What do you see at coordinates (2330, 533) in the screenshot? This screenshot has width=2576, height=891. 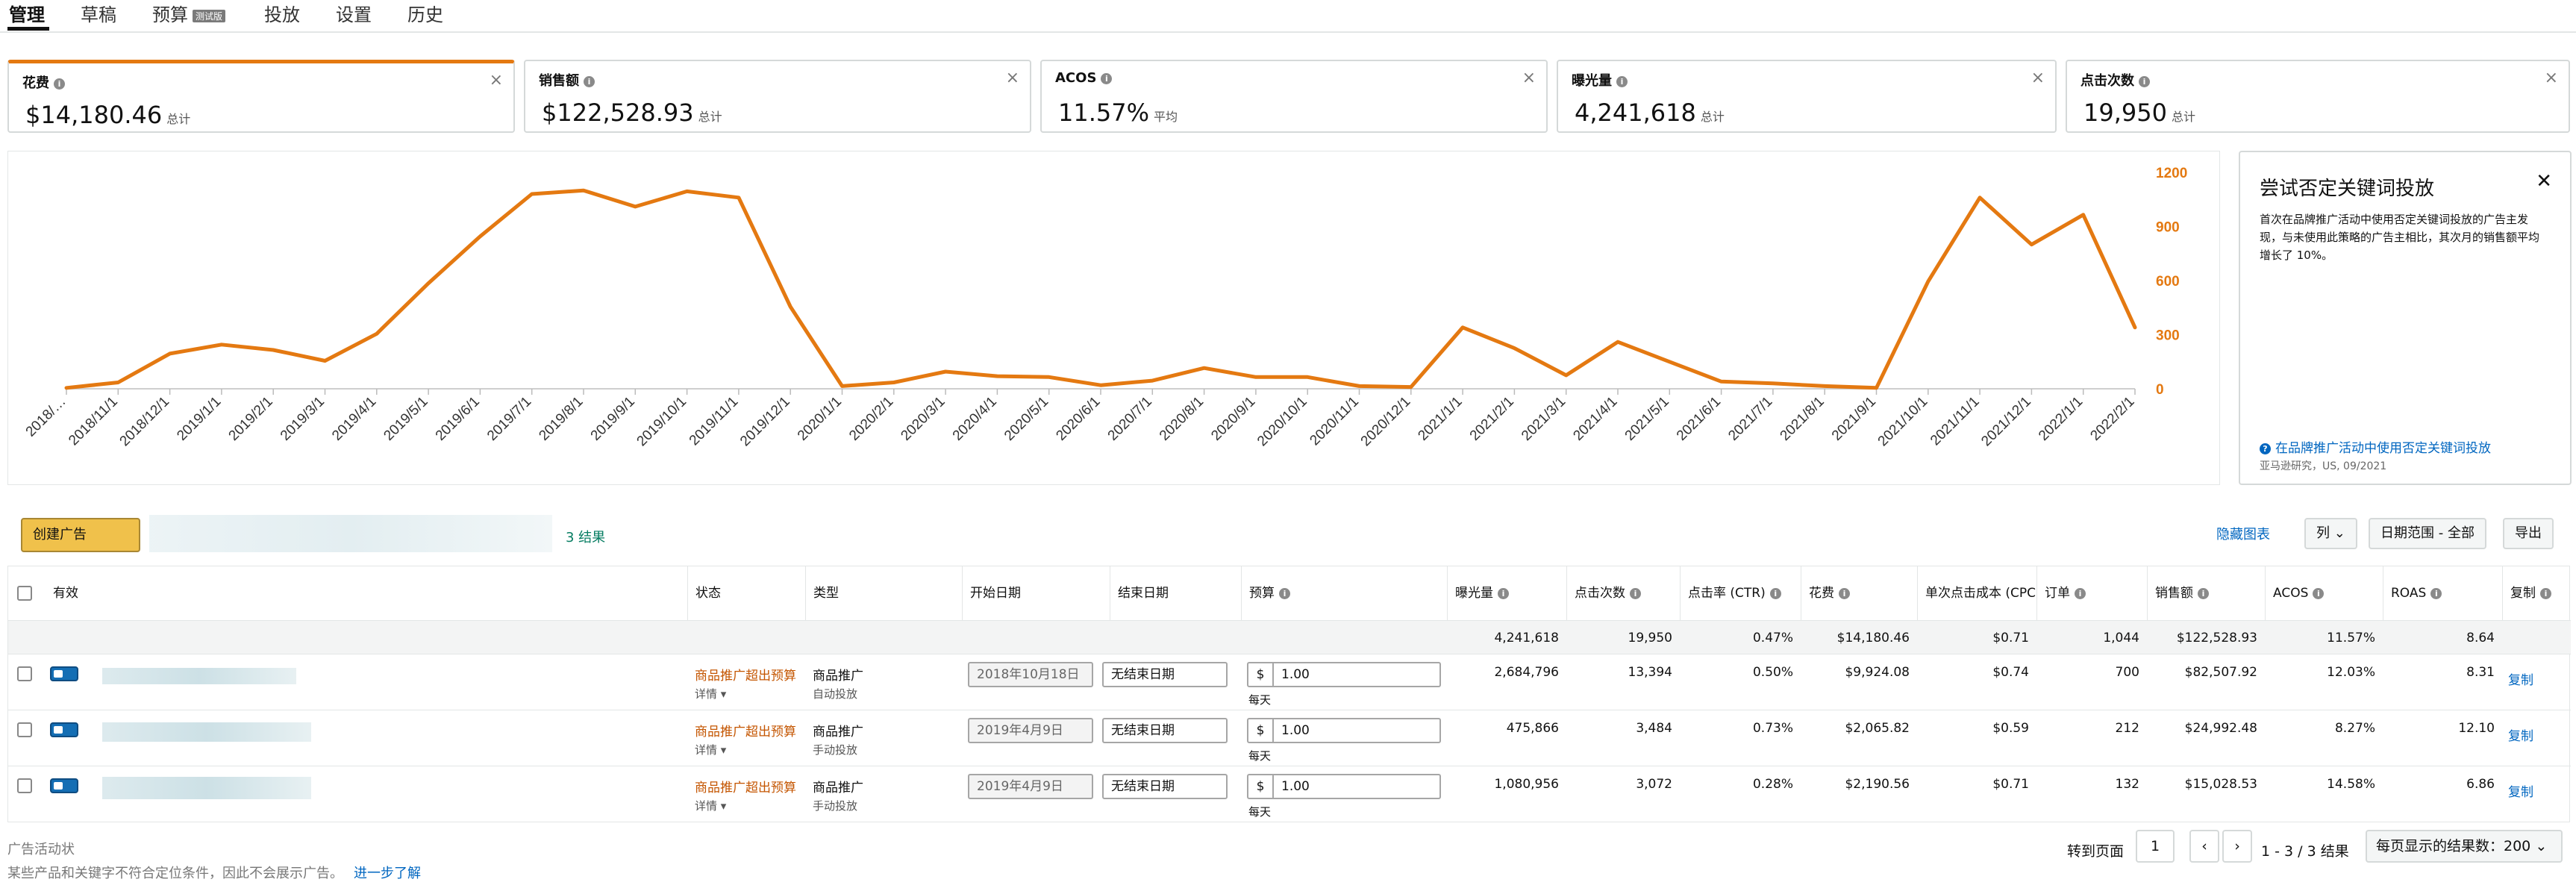 I see `columns-button: 列 ⌄` at bounding box center [2330, 533].